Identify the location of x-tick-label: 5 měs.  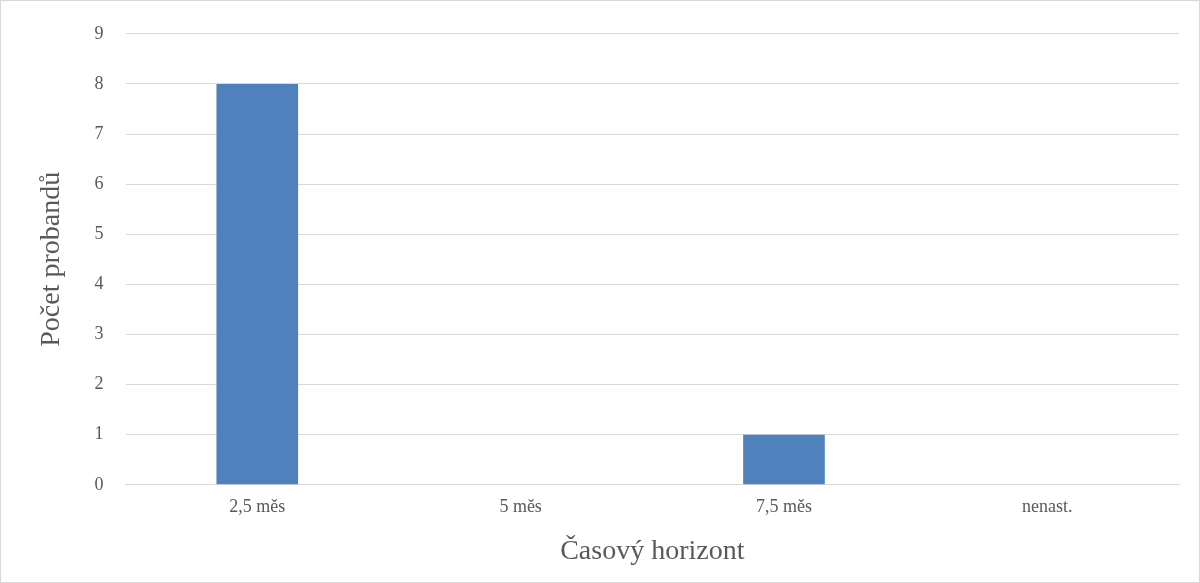
(520, 506).